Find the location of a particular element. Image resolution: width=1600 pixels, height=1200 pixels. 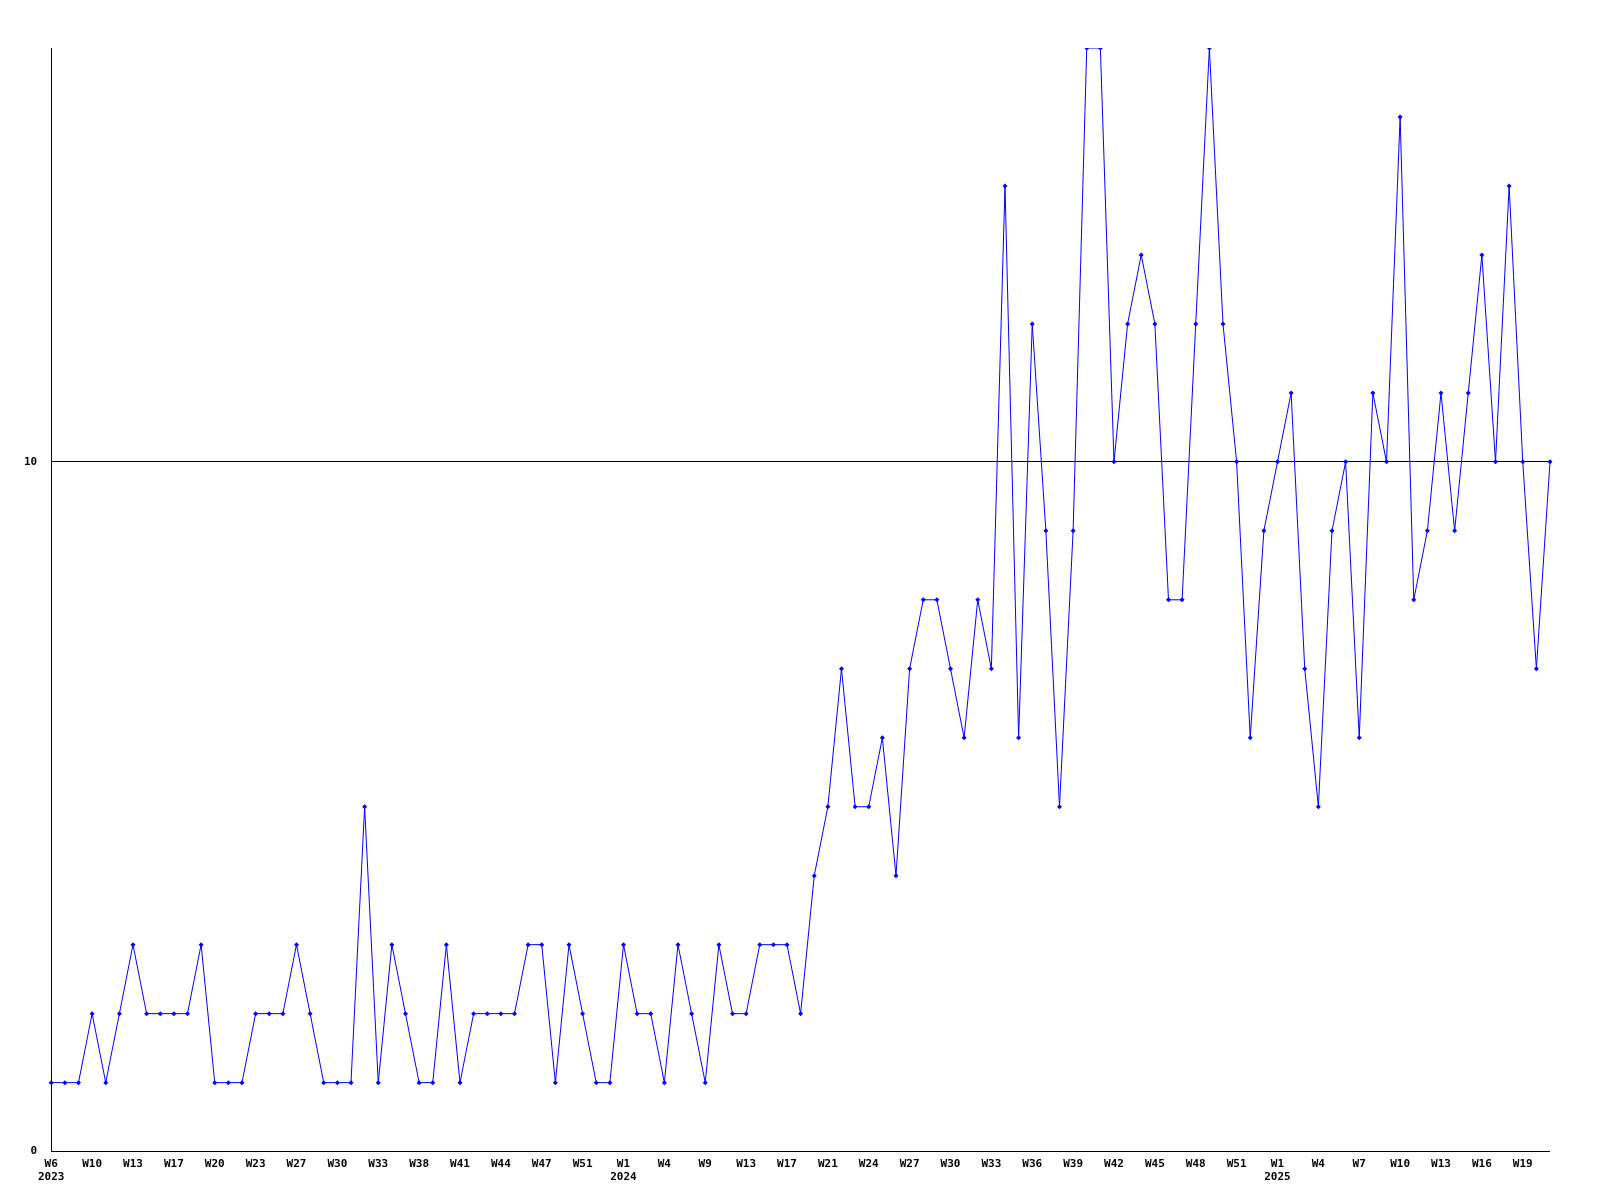

x-tick-label: W20 is located at coordinates (214, 1164).